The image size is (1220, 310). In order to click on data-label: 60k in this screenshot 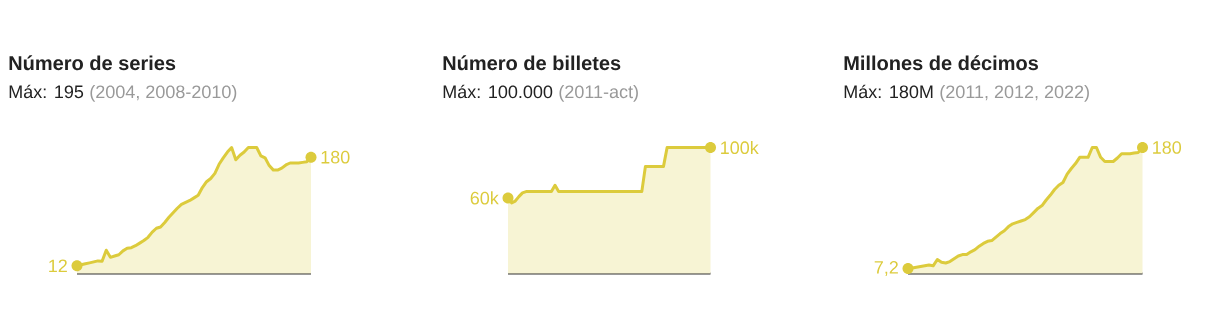, I will do `click(484, 198)`.